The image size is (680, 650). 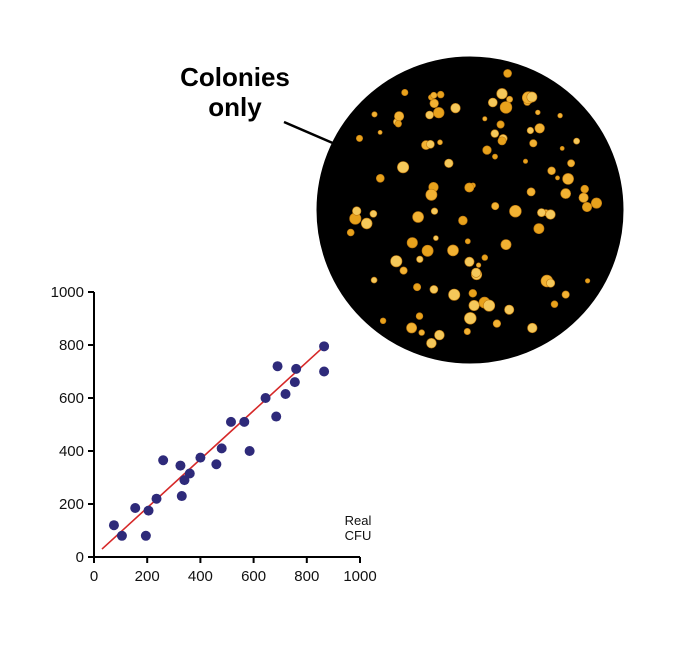 I want to click on x-axis-ticks: 0 200 400 600 800 1000, so click(x=233, y=571).